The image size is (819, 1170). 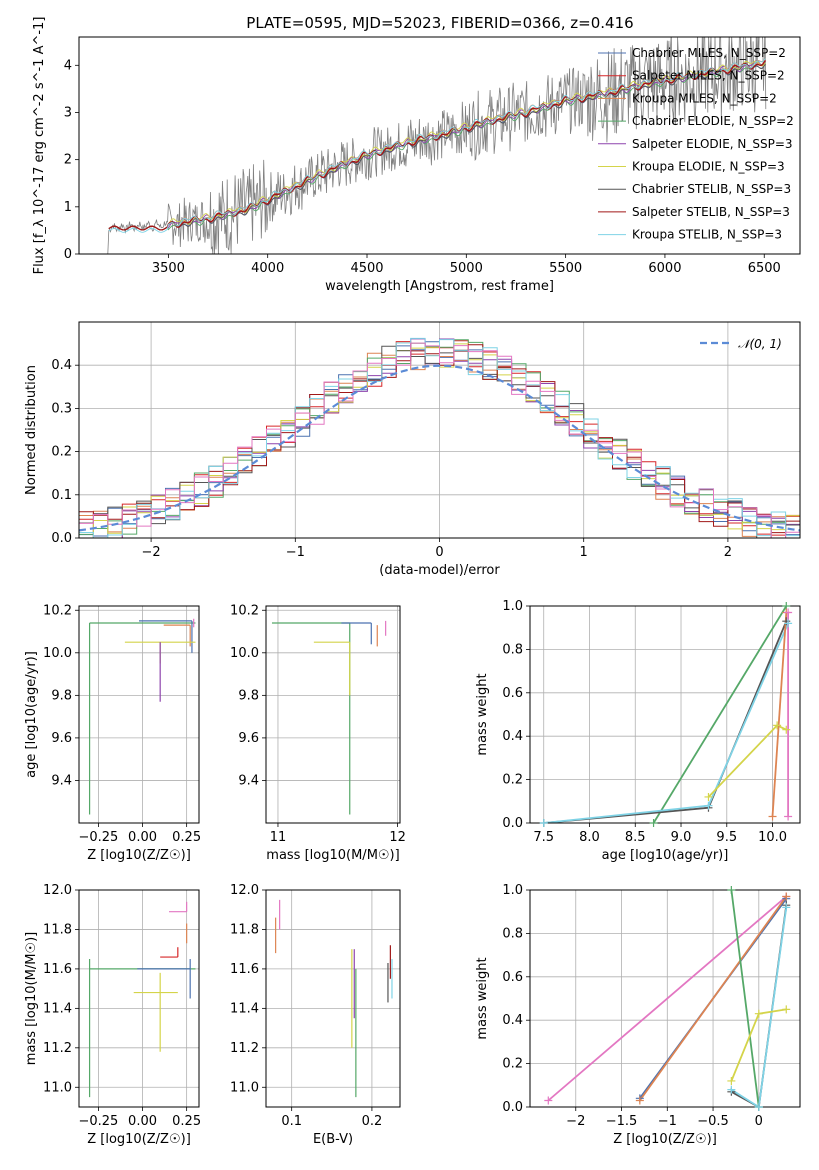 I want to click on x-tick-label: −0.25, so click(x=98, y=1121).